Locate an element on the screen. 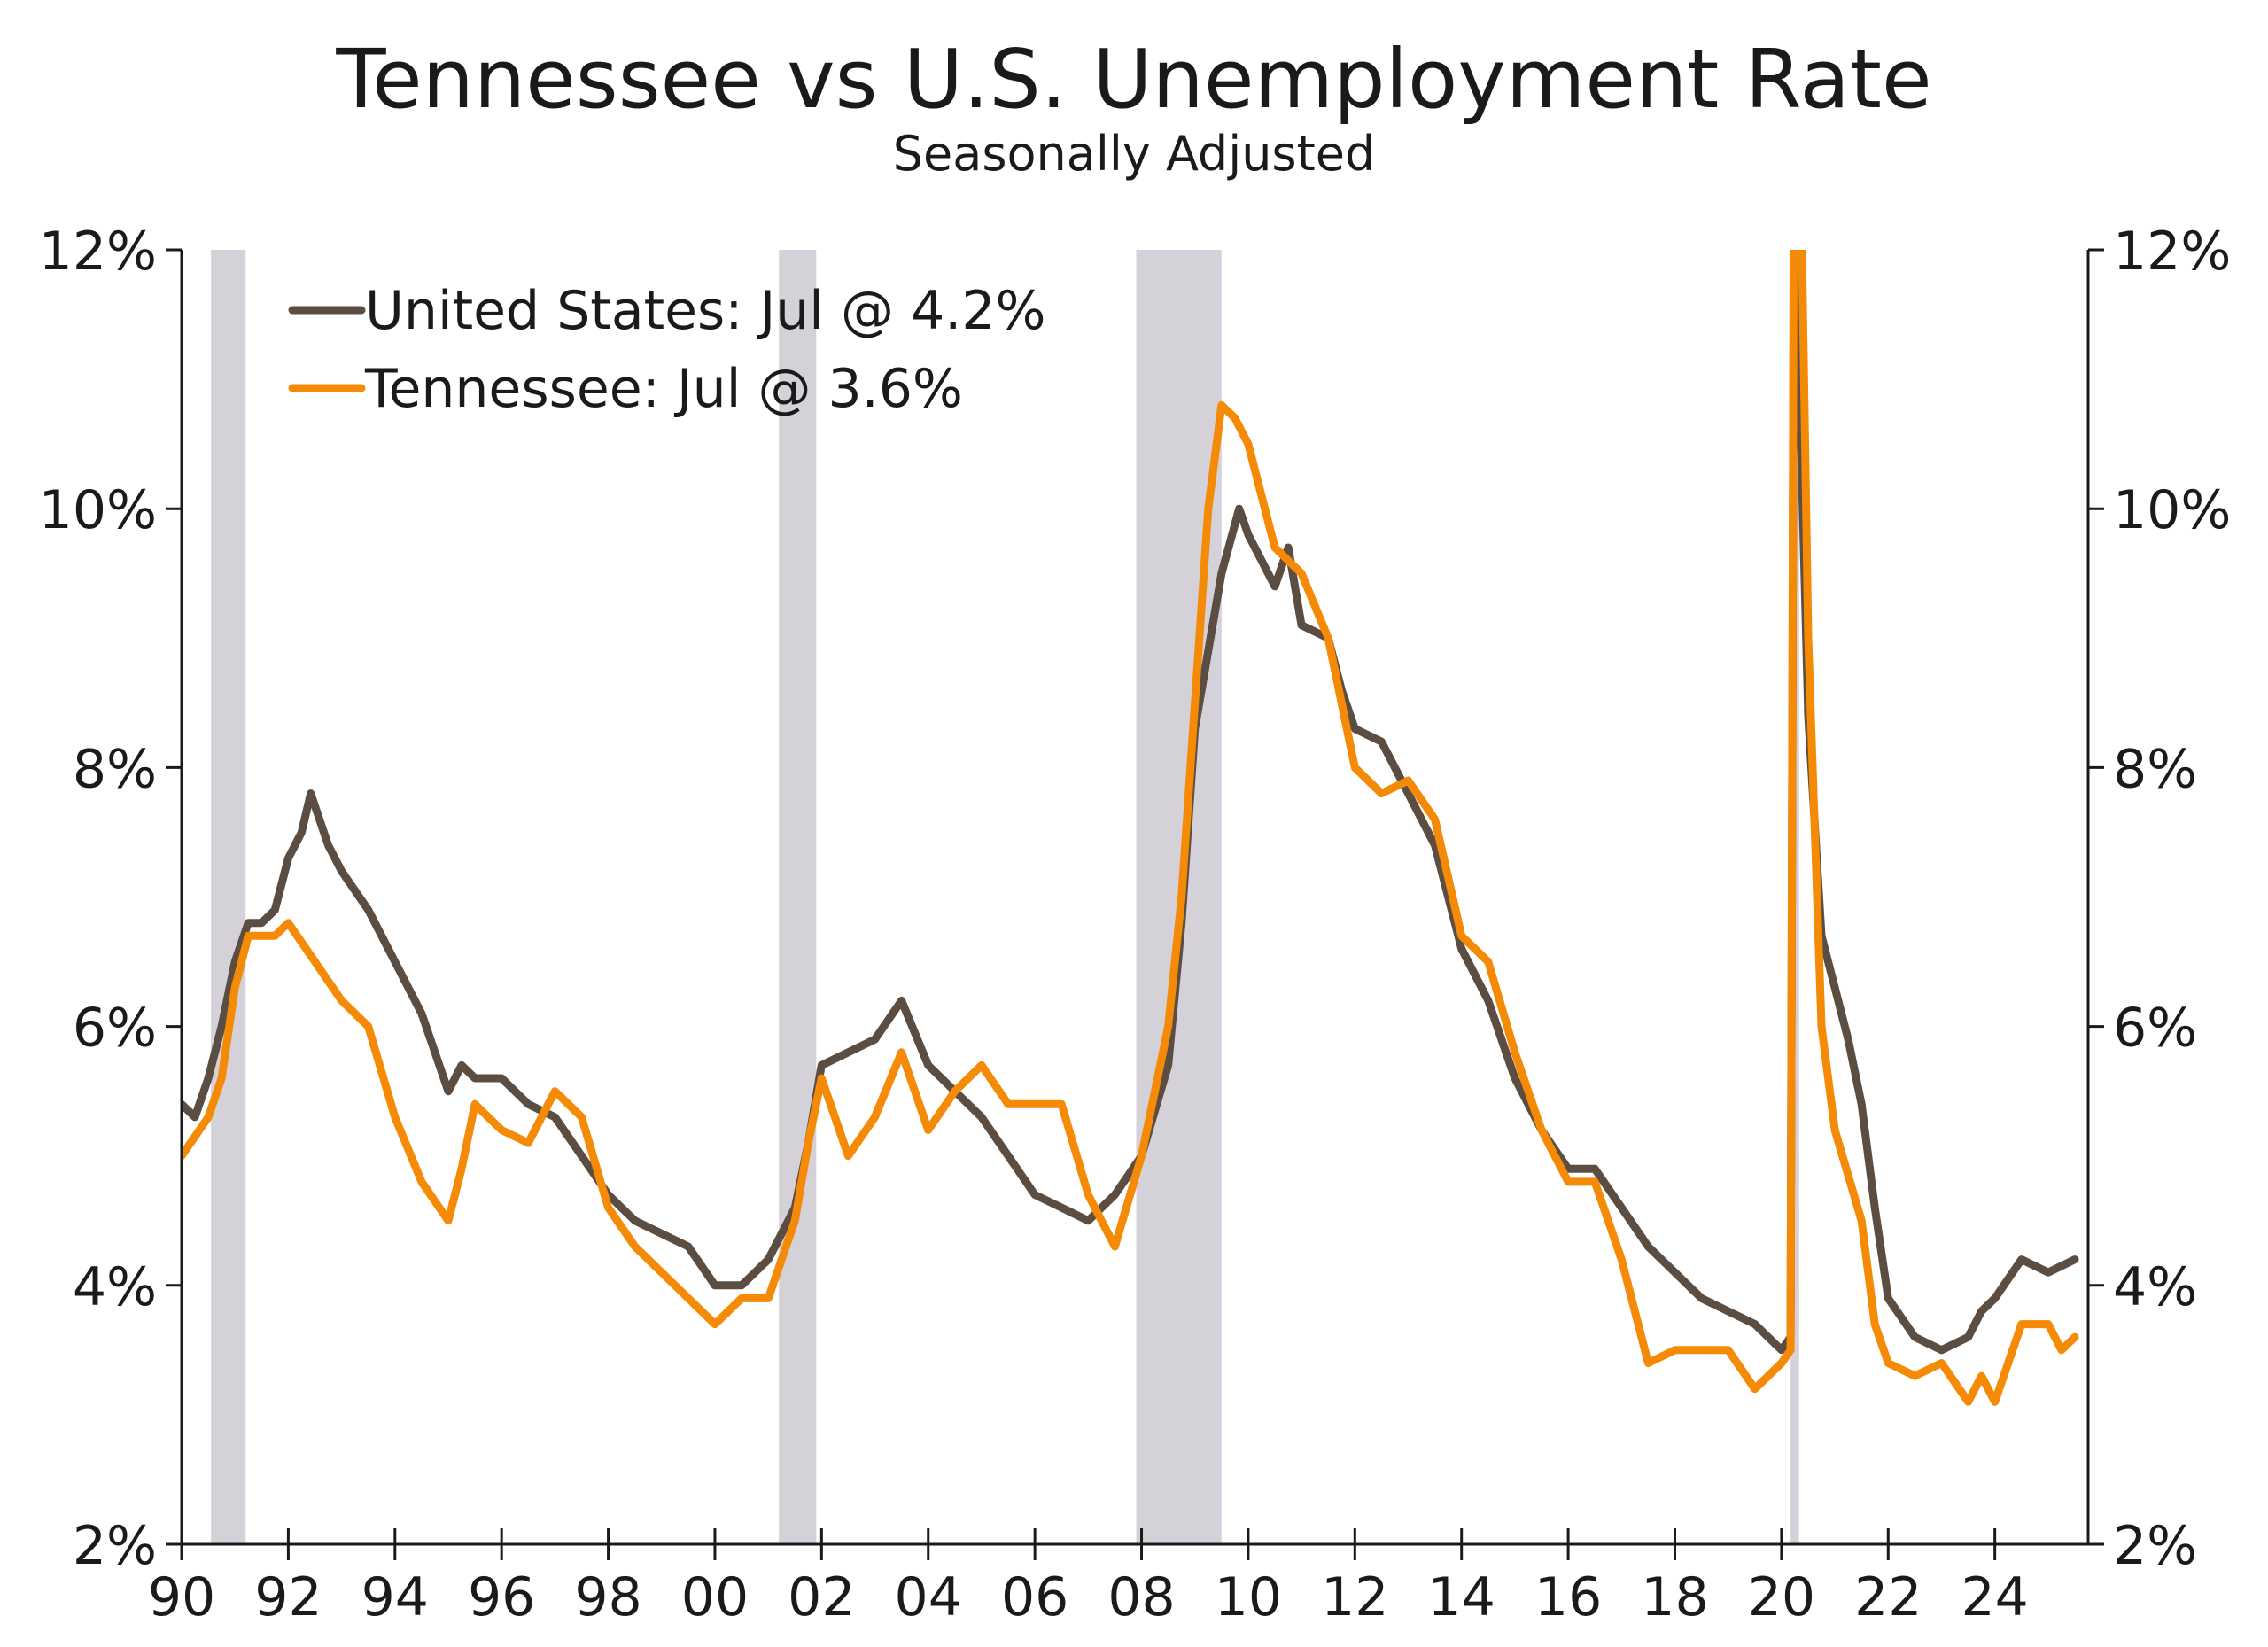 This screenshot has width=2268, height=1647. x-tick-label: 00 is located at coordinates (715, 1597).